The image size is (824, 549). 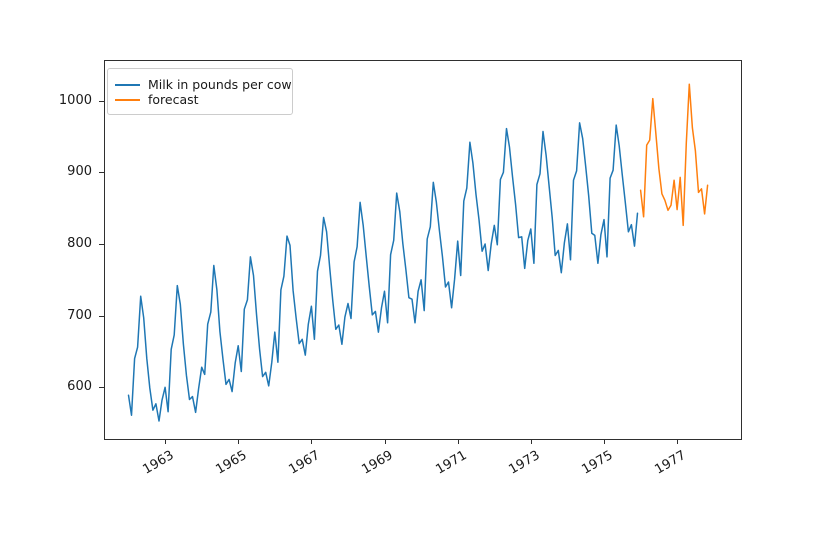 What do you see at coordinates (79, 387) in the screenshot?
I see `y-tick-label: 600` at bounding box center [79, 387].